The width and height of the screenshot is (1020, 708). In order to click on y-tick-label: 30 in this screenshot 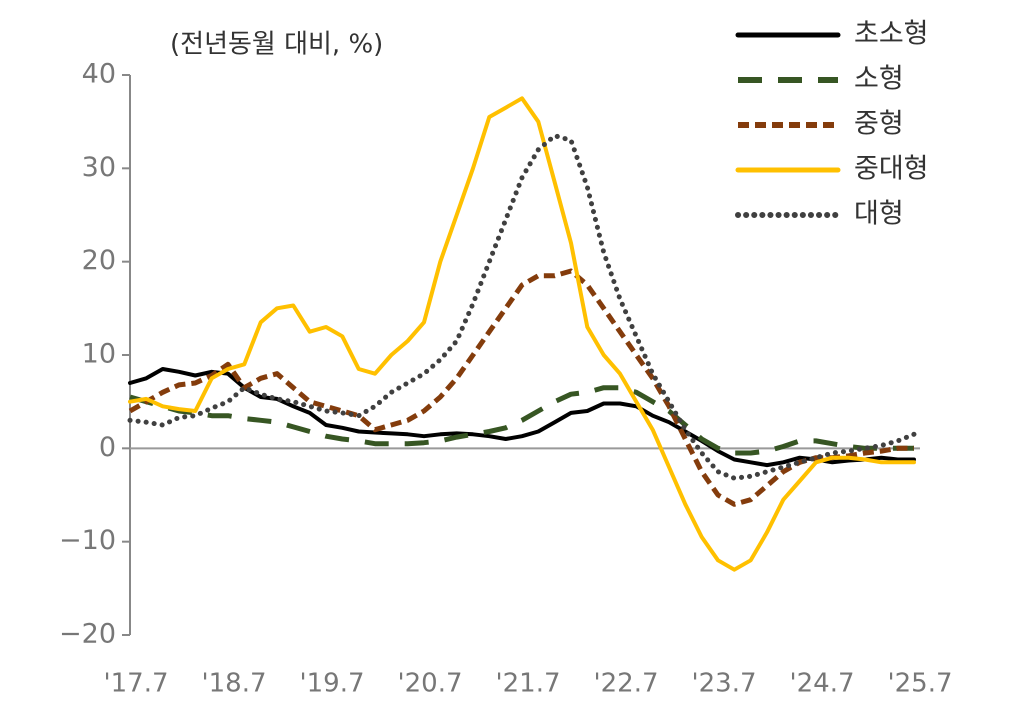, I will do `click(99, 167)`.